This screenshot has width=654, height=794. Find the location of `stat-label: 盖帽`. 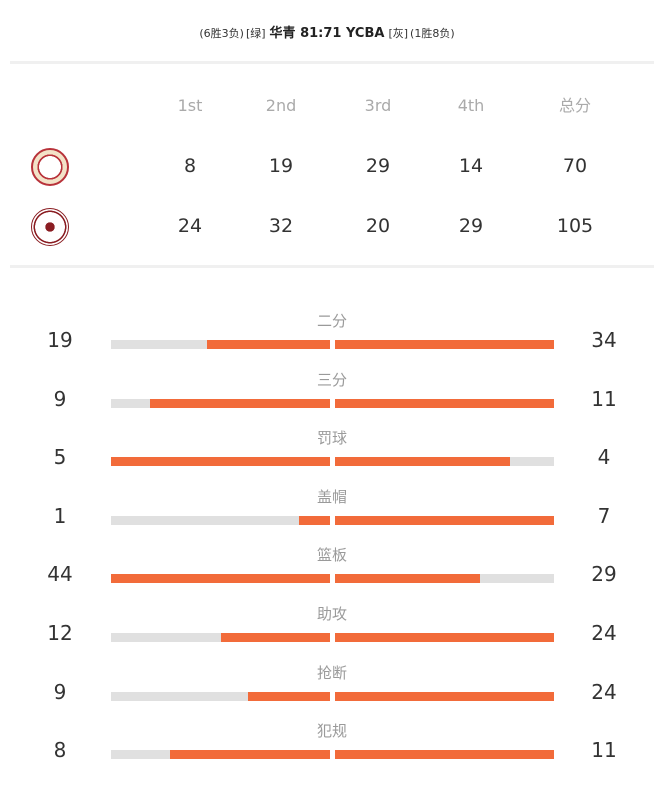

stat-label: 盖帽 is located at coordinates (331, 496).